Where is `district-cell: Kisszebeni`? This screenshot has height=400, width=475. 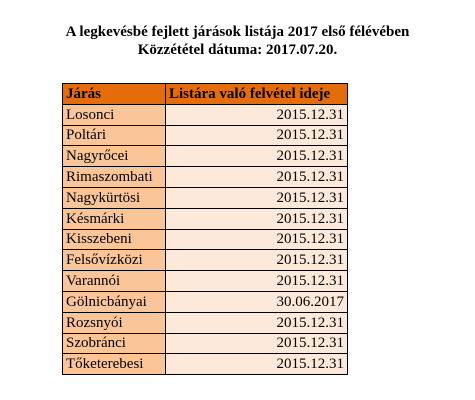
district-cell: Kisszebeni is located at coordinates (114, 239).